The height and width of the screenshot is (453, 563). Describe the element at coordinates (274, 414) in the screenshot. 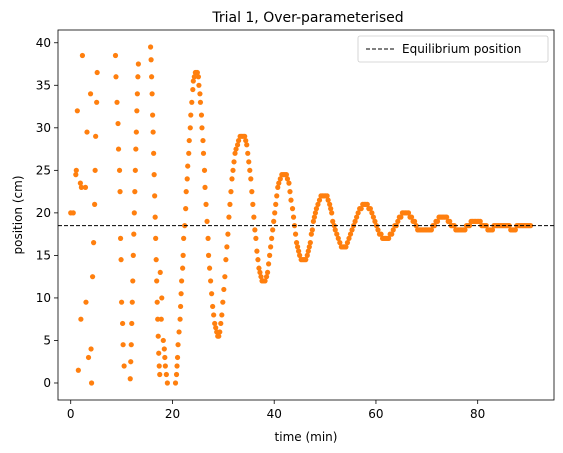

I see `x-tick-label: 40` at that location.